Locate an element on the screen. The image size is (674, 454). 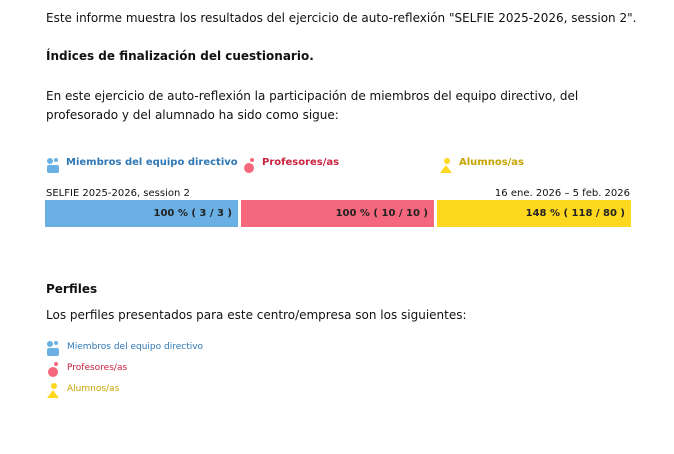
heading: Perfiles is located at coordinates (72, 289).